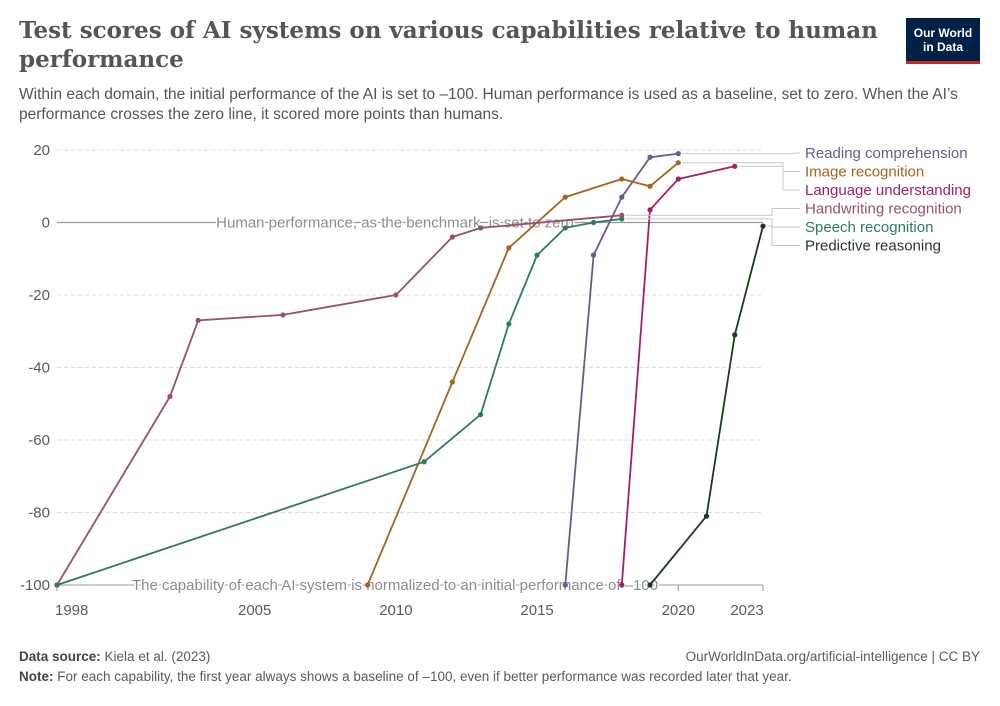  I want to click on y-tick-label: -100, so click(35, 585).